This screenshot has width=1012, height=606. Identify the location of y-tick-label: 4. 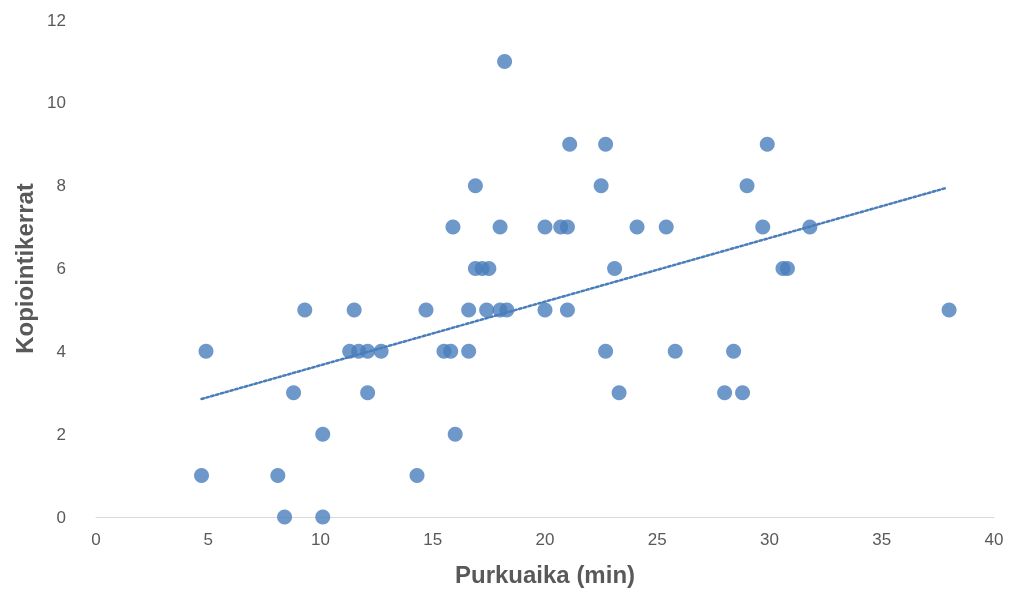
(61, 351).